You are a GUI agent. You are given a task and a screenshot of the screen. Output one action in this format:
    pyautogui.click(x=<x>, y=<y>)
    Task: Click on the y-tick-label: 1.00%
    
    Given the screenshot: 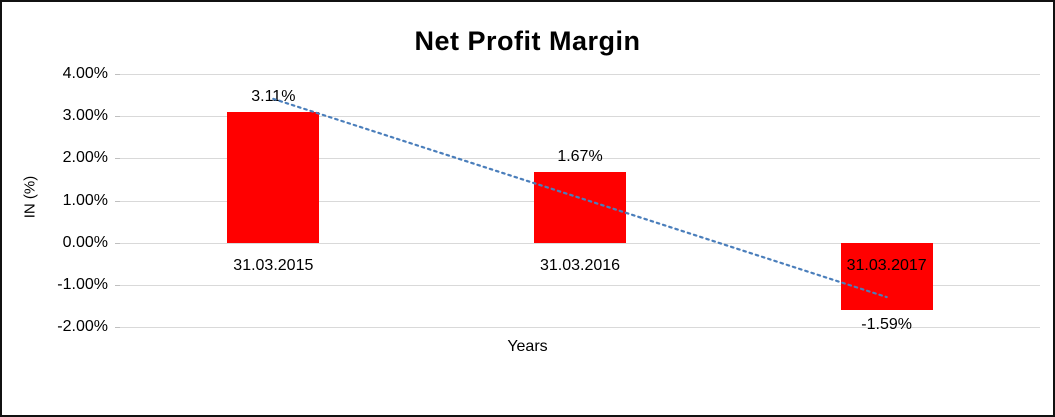 What is the action you would take?
    pyautogui.click(x=85, y=200)
    